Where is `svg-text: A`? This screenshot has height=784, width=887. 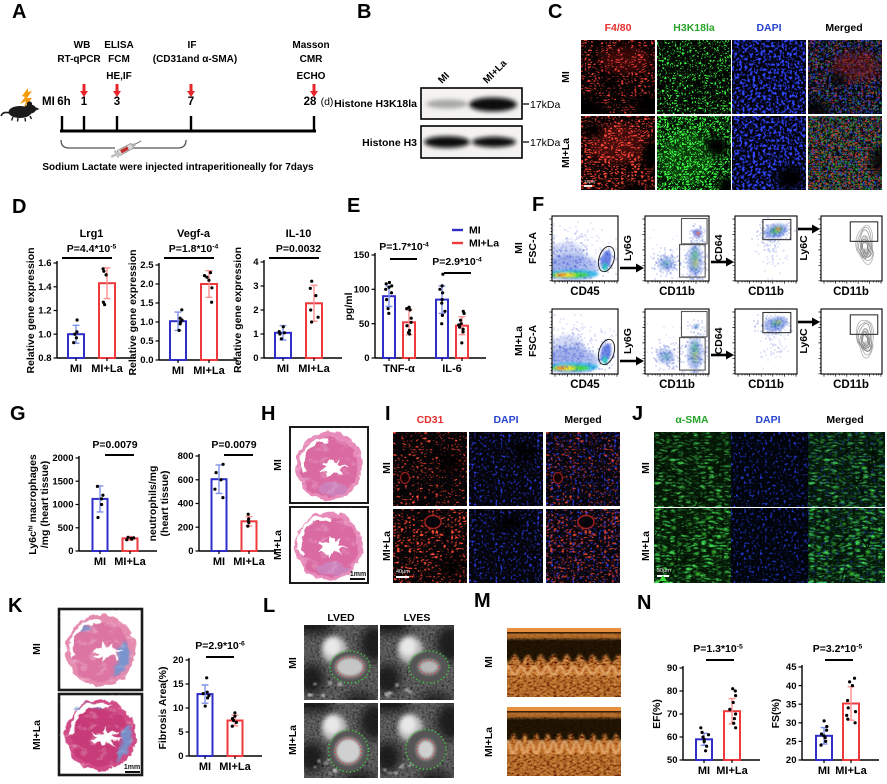 svg-text: A is located at coordinates (19, 12).